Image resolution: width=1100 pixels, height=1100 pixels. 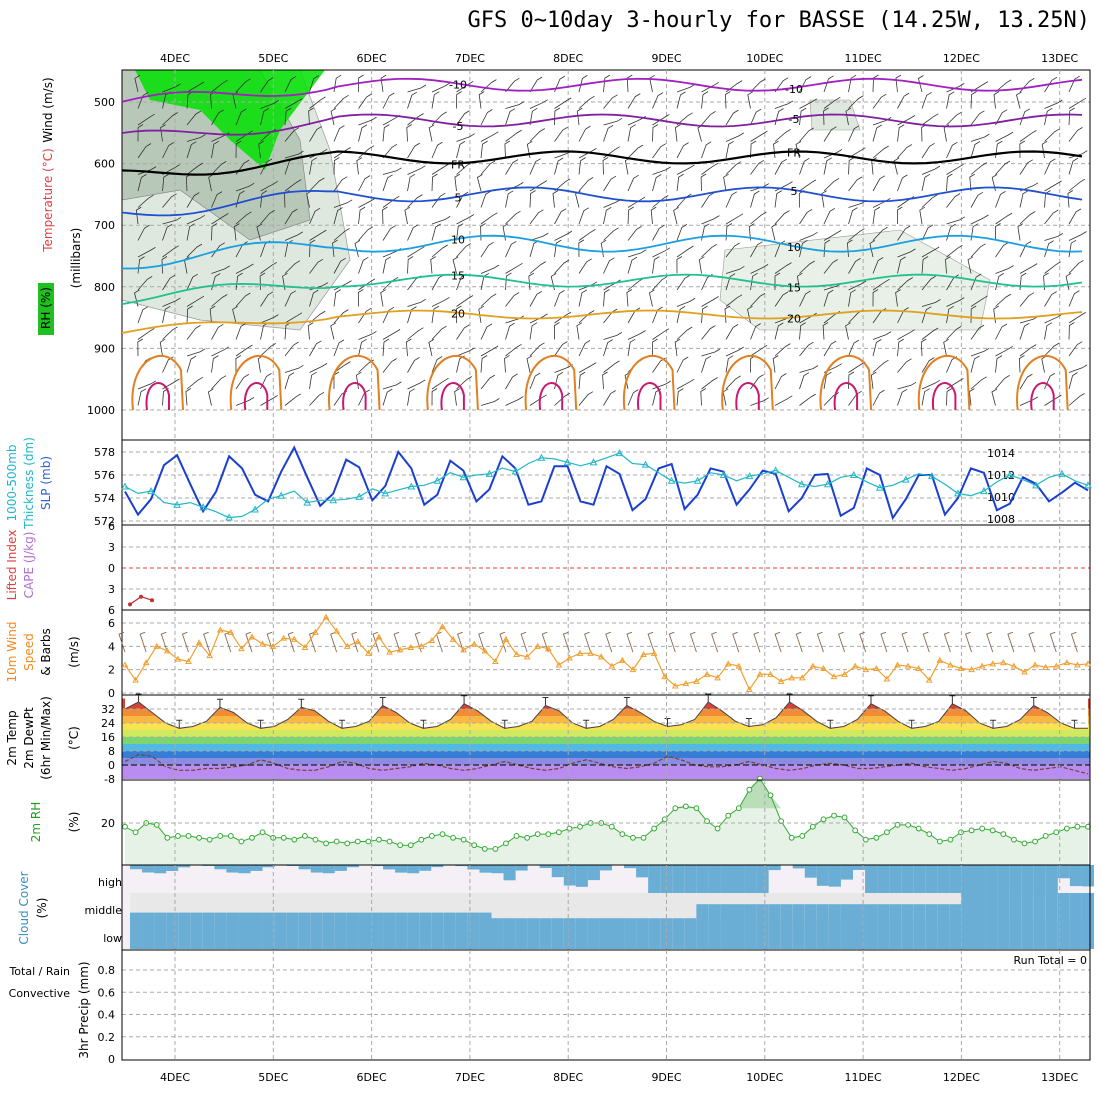 What do you see at coordinates (107, 1015) in the screenshot?
I see `precip-tick: 0.4` at bounding box center [107, 1015].